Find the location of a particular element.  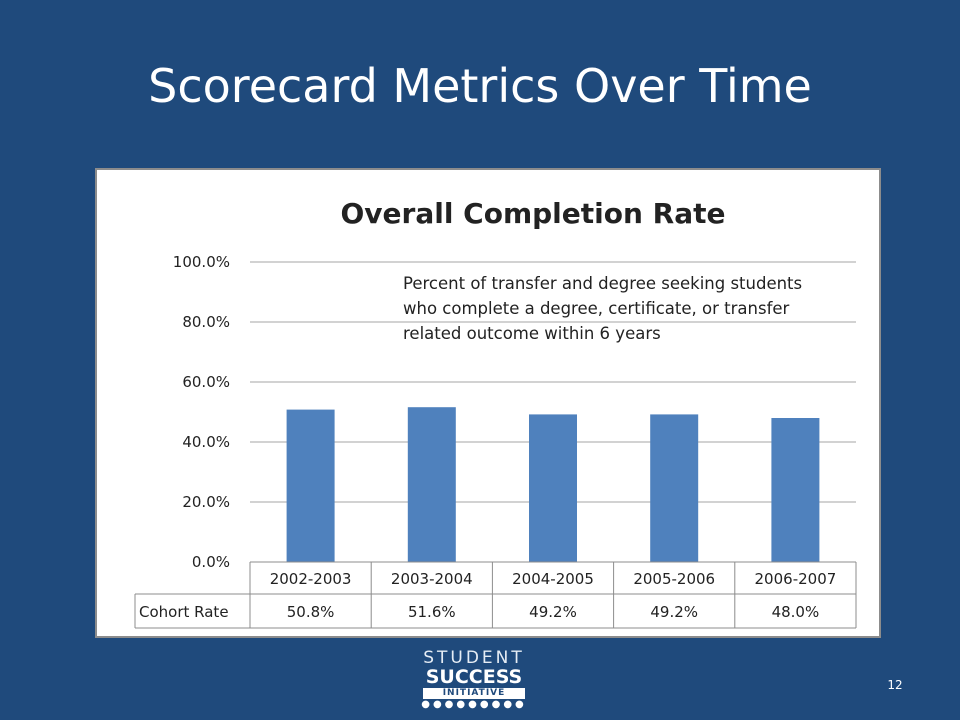

slide-title: Scorecard Metrics Over Time is located at coordinates (480, 86).